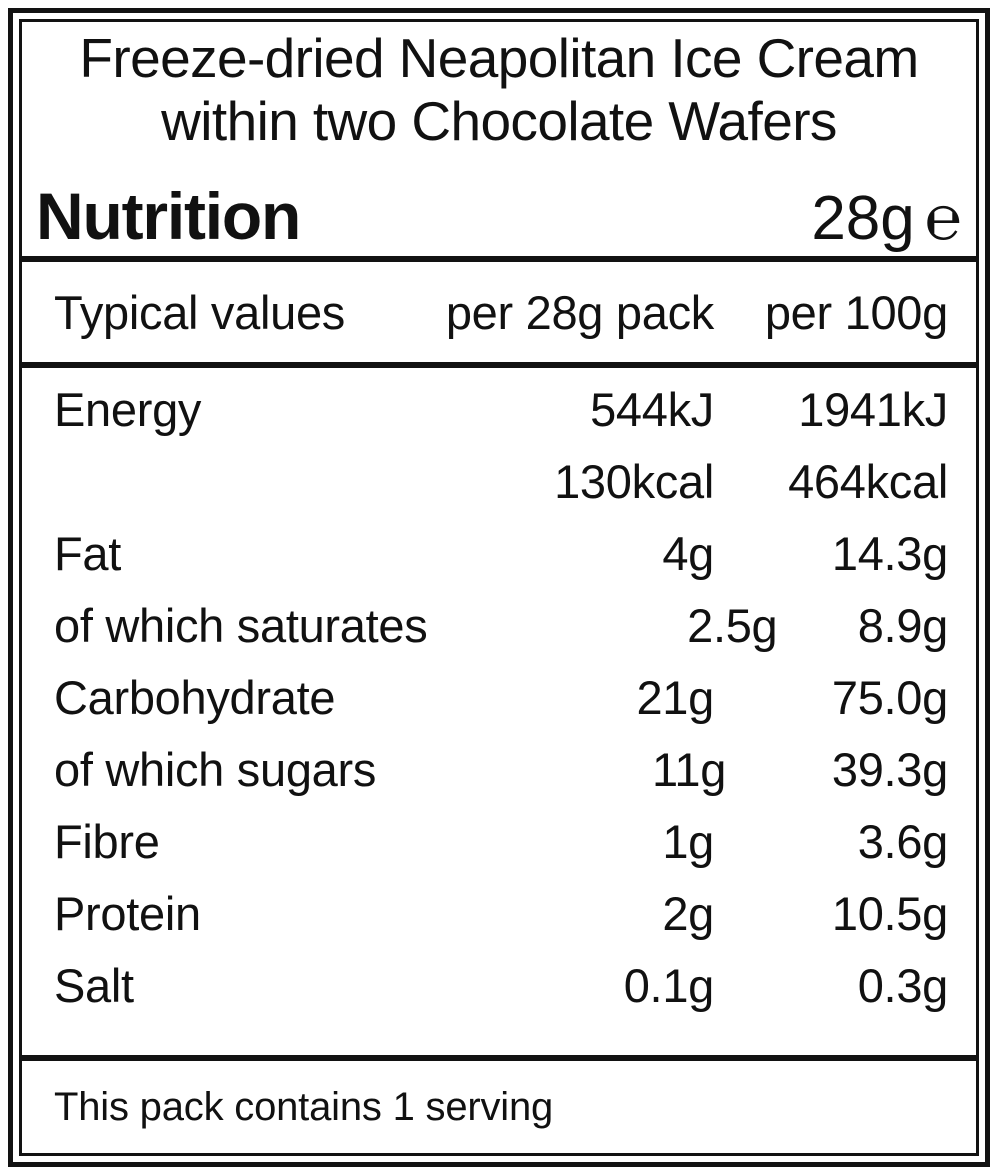 The image size is (998, 1175). What do you see at coordinates (689, 769) in the screenshot?
I see `row-per-pack: 11g` at bounding box center [689, 769].